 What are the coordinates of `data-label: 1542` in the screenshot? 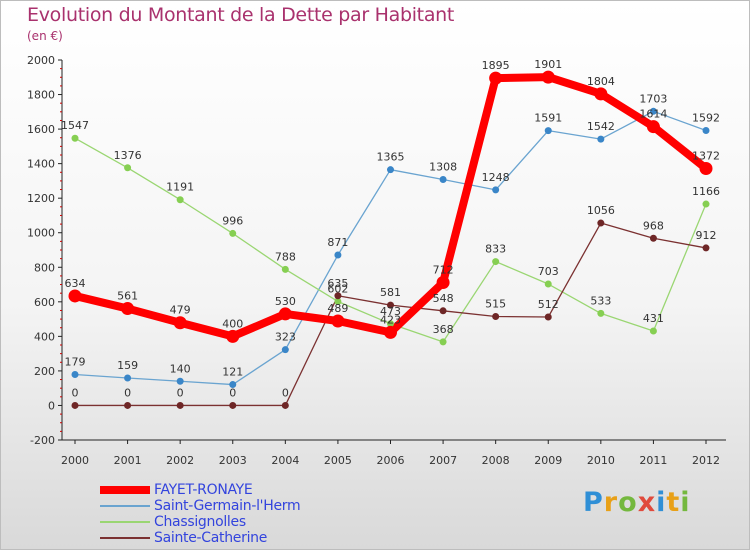 It's located at (601, 126).